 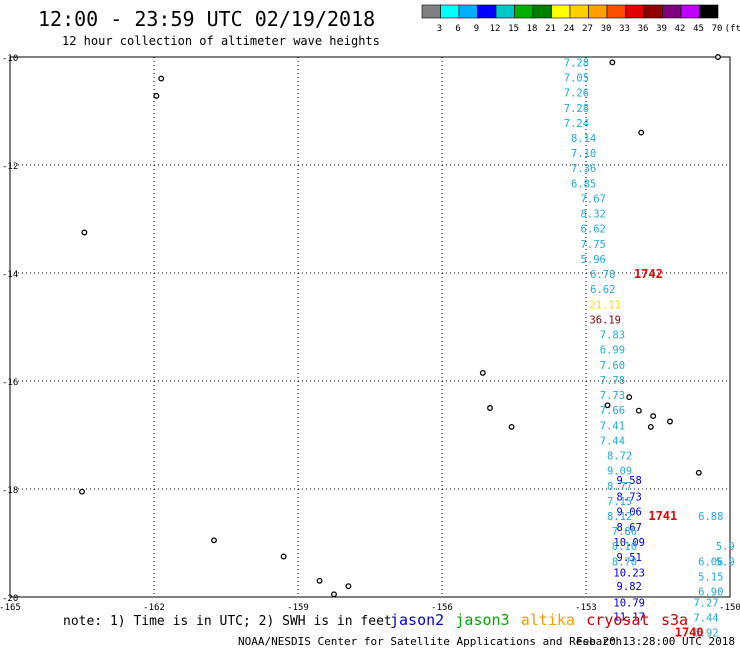 I want to click on swh-value-label: 8.12, so click(x=619, y=517).